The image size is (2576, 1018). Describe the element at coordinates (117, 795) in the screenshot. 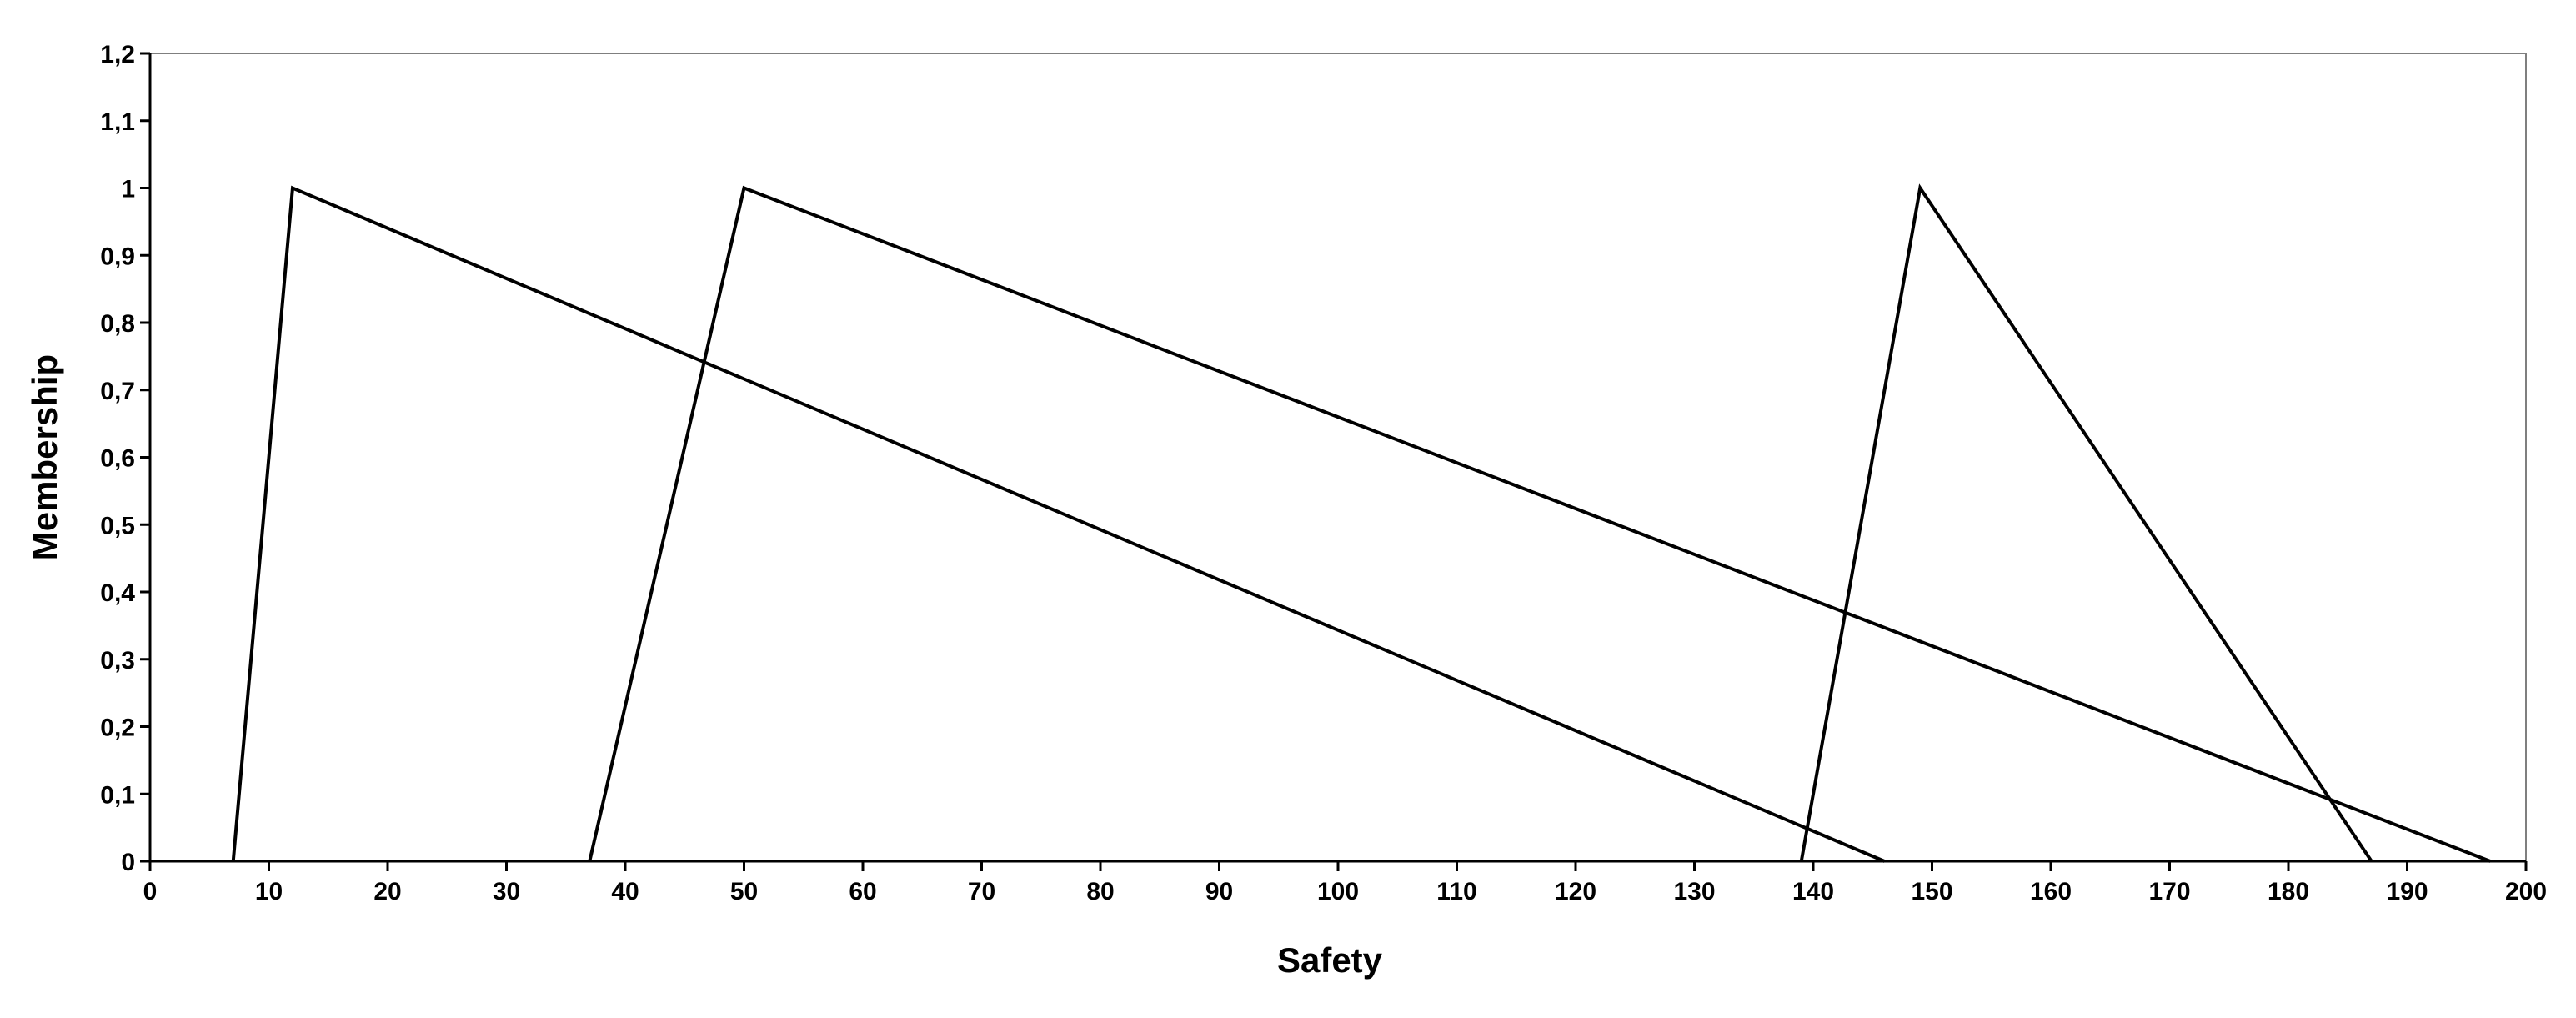

I see `y-tick-label: 0,1` at that location.